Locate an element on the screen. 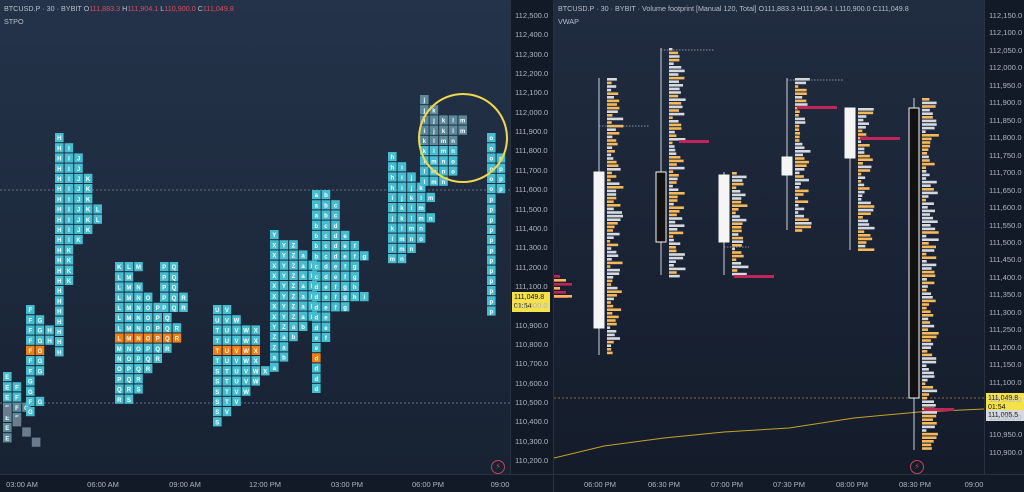  tpo-letter: Z is located at coordinates (284, 328).